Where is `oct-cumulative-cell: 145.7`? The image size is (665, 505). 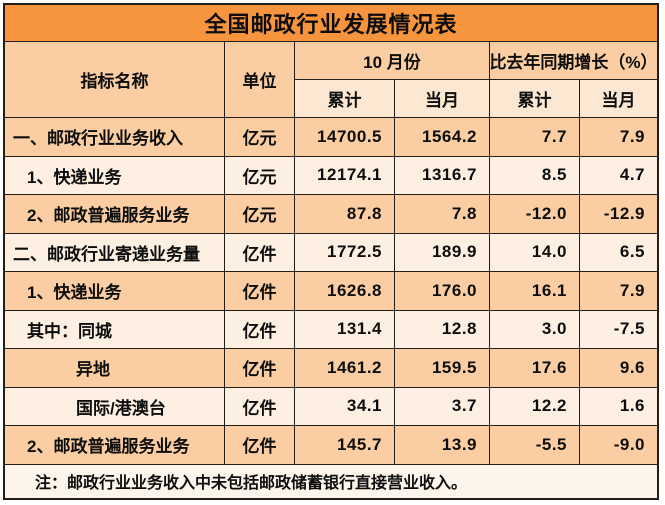
oct-cumulative-cell: 145.7 is located at coordinates (345, 445).